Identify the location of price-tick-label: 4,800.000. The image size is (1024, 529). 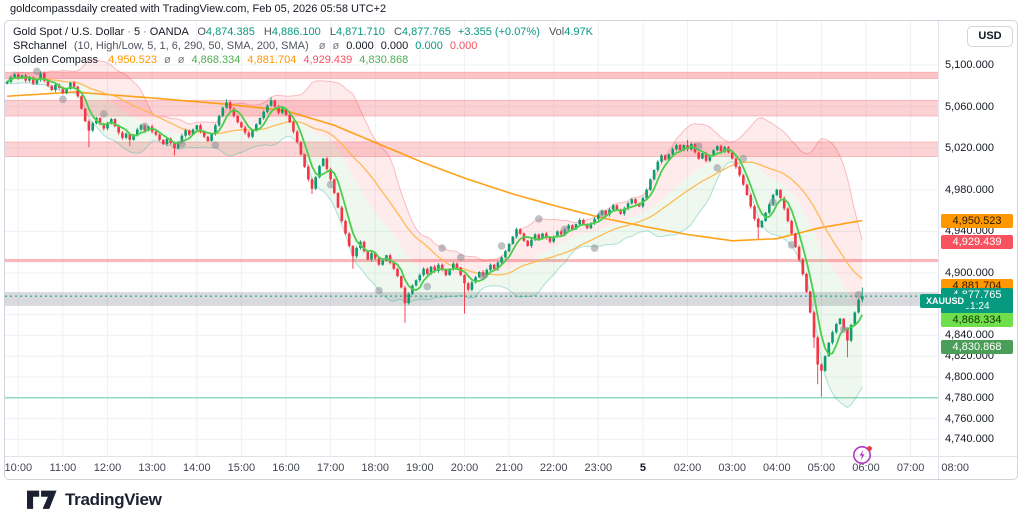
(969, 377).